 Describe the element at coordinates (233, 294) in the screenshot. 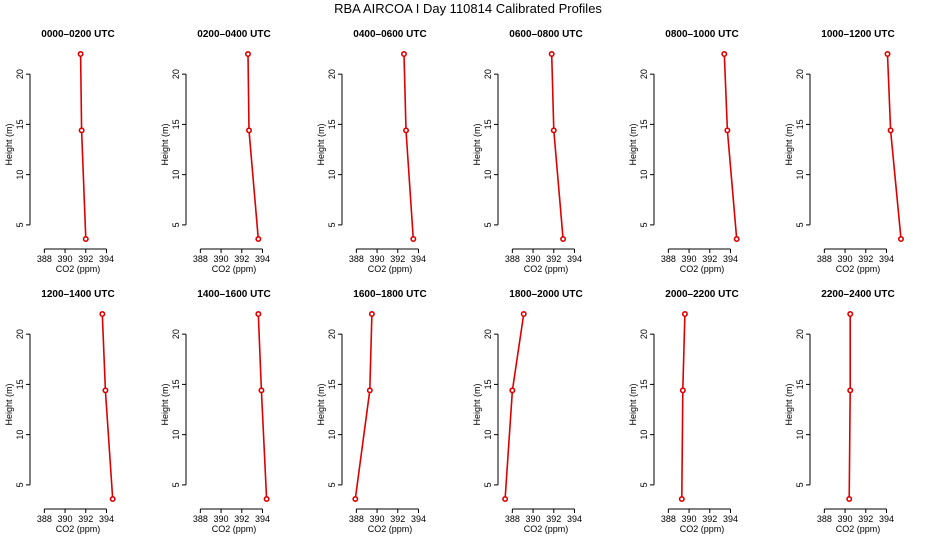

I see `panel-title: 1400–1600 UTC` at that location.